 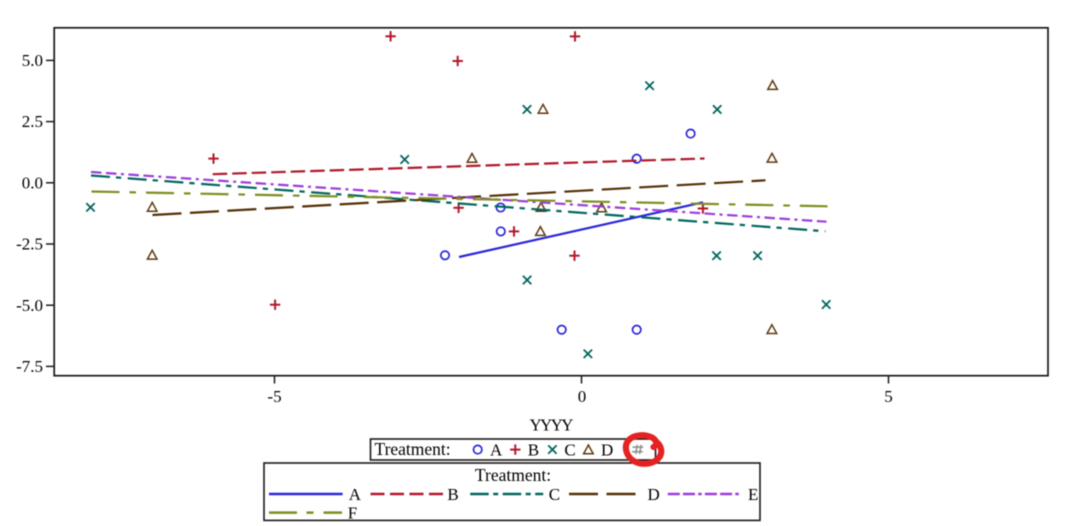 What do you see at coordinates (352, 513) in the screenshot?
I see `svg-text: F` at bounding box center [352, 513].